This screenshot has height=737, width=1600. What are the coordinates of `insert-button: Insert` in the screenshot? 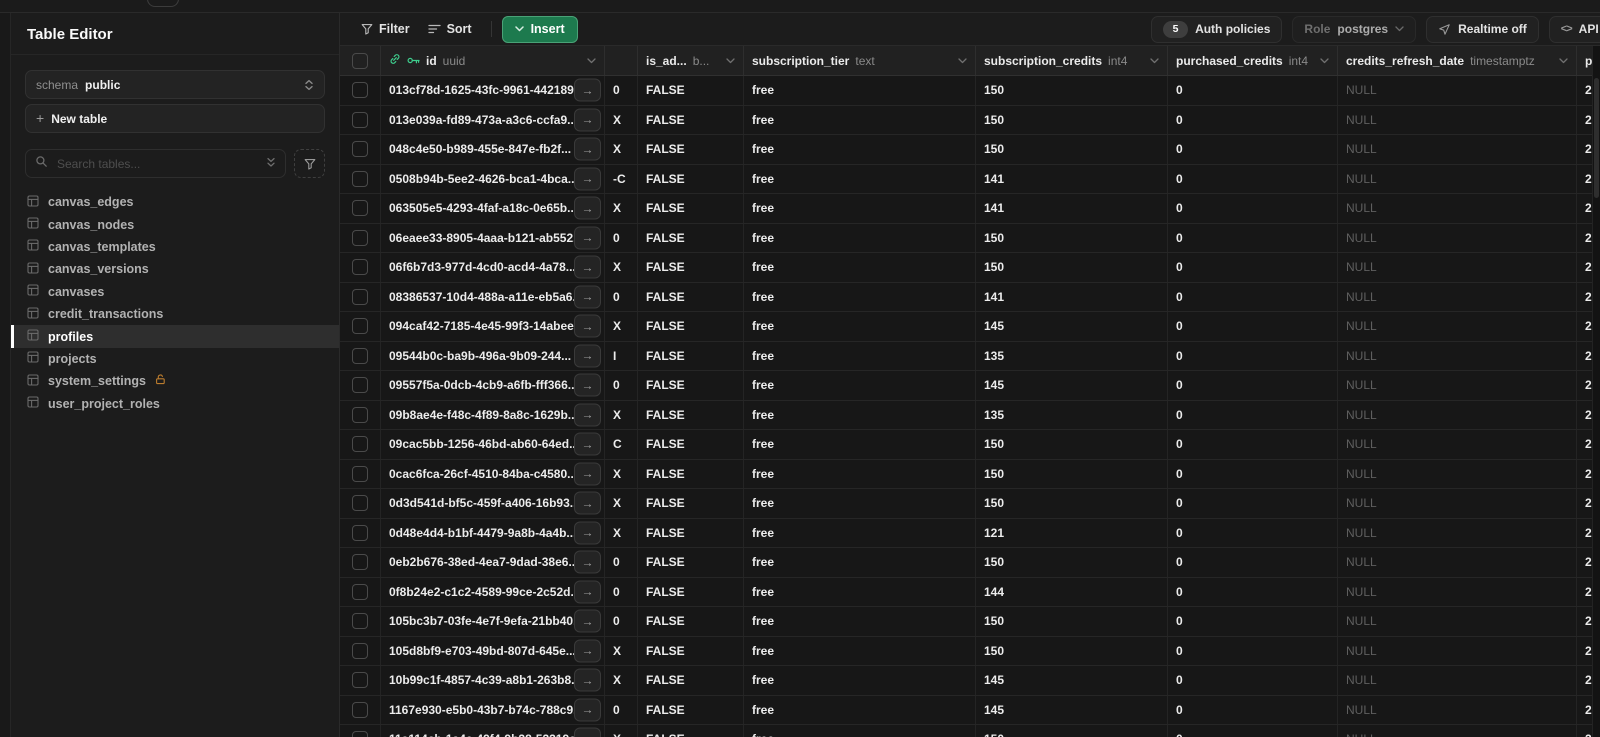 It's located at (539, 29).